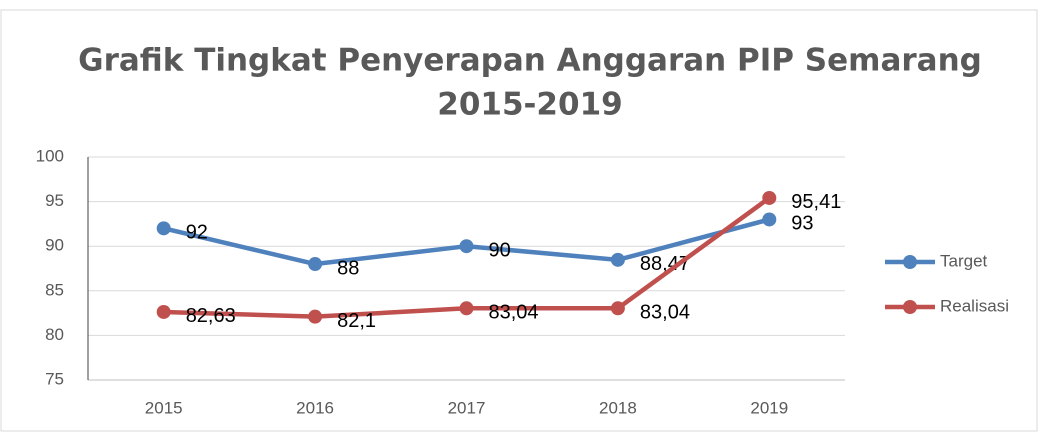 The height and width of the screenshot is (432, 1038). Describe the element at coordinates (802, 224) in the screenshot. I see `data-label: 93` at that location.